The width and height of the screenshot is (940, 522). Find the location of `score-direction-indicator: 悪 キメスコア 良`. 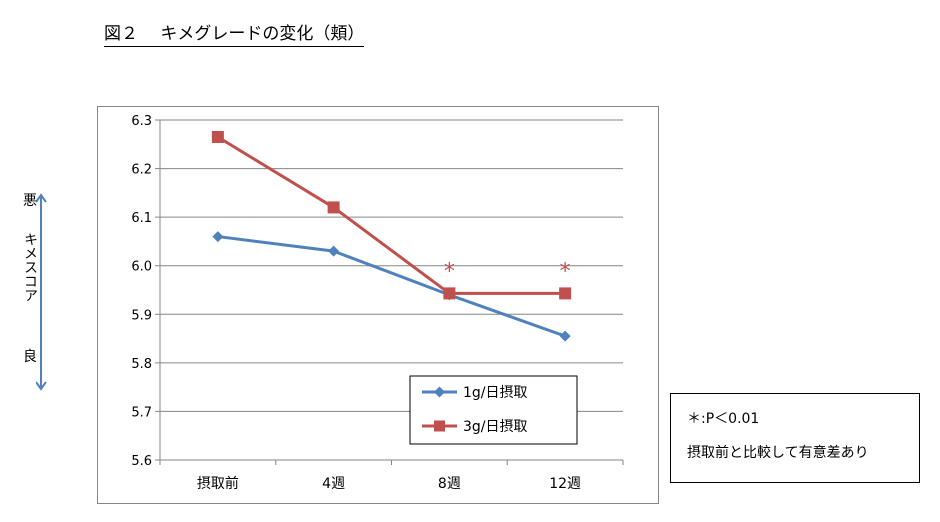

score-direction-indicator: 悪 キメスコア 良 is located at coordinates (31, 292).